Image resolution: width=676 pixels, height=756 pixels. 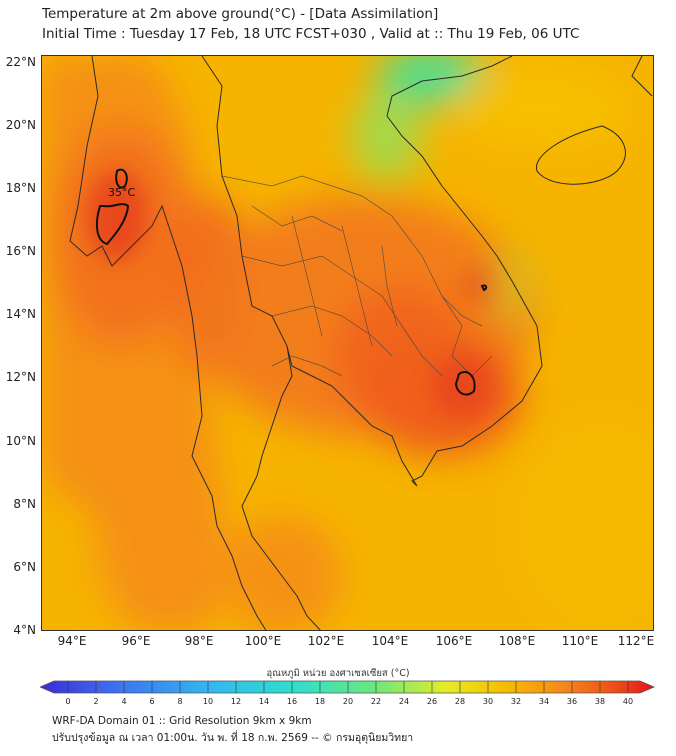 I want to click on colorbar-tick-label: 14, so click(x=264, y=701).